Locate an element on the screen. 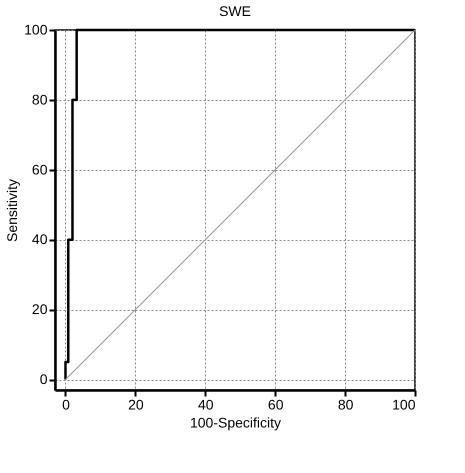  y-tick-label: 80 is located at coordinates (40, 99).